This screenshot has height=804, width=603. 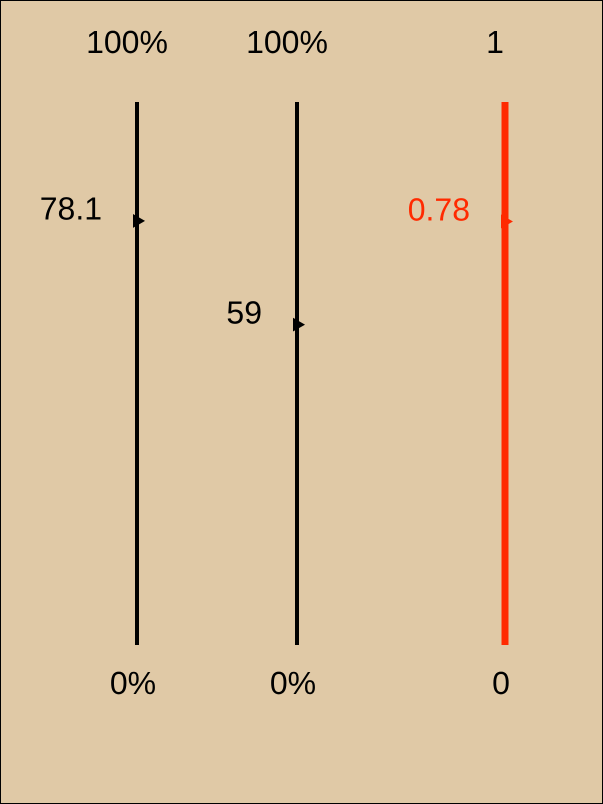 What do you see at coordinates (495, 42) in the screenshot?
I see `text: 1` at bounding box center [495, 42].